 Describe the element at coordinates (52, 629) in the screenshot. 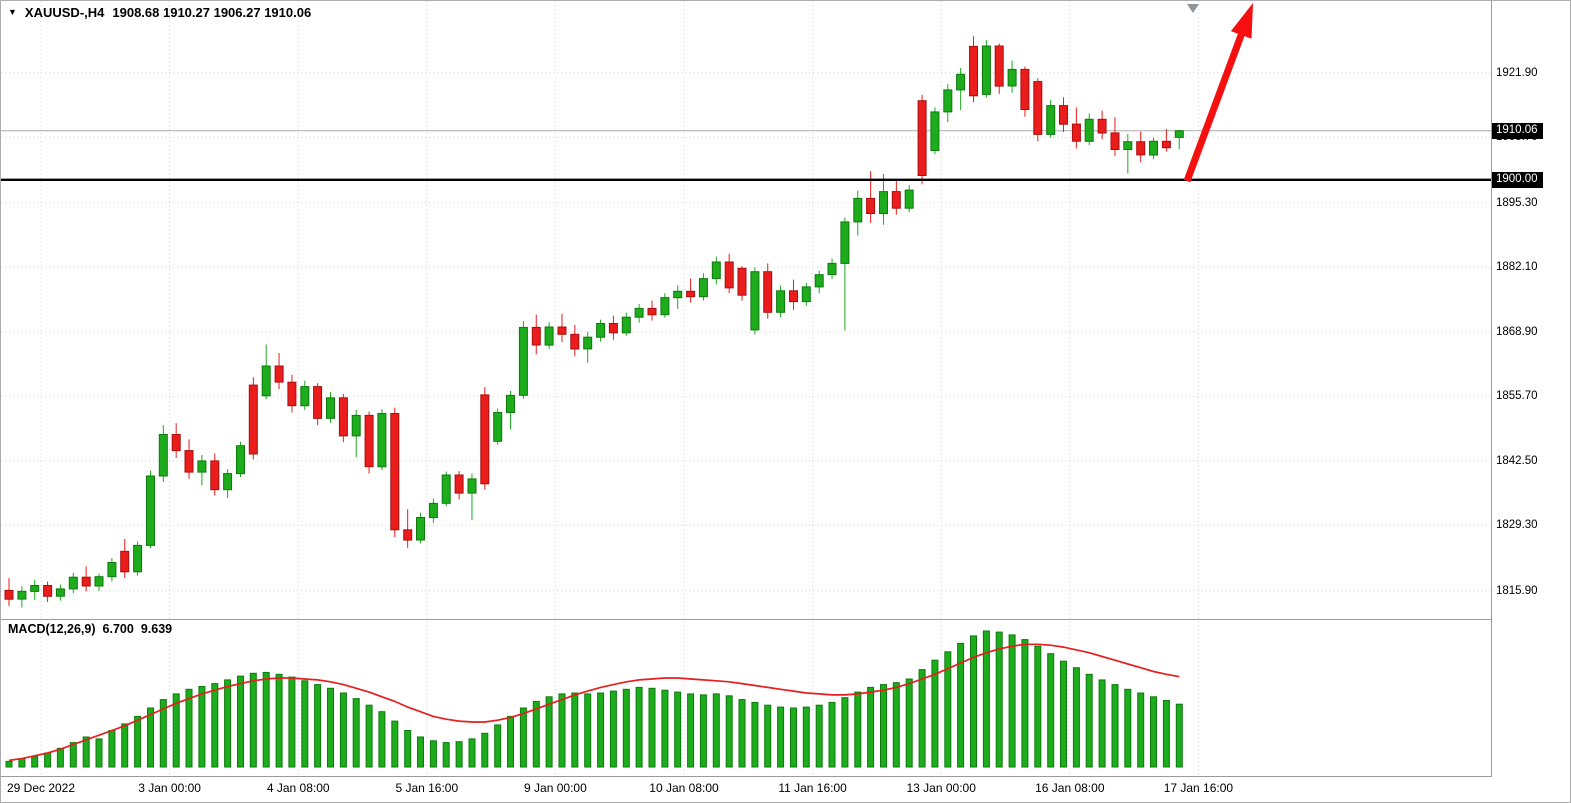

I see `macd-name: MACD(12,26,9)` at that location.